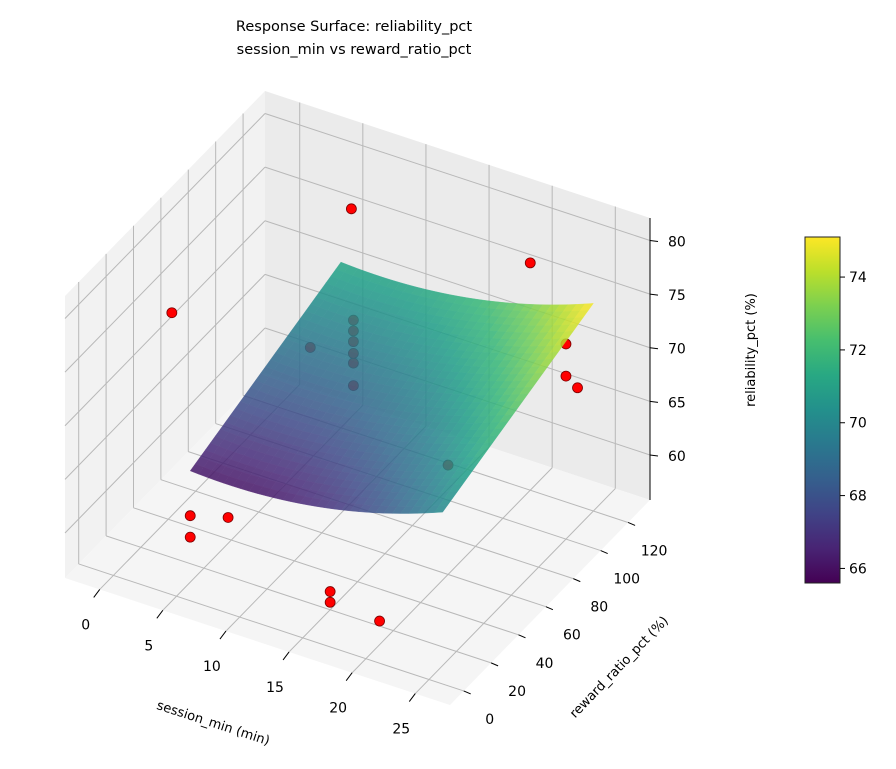  Describe the element at coordinates (677, 403) in the screenshot. I see `z-tick-label: 65` at that location.